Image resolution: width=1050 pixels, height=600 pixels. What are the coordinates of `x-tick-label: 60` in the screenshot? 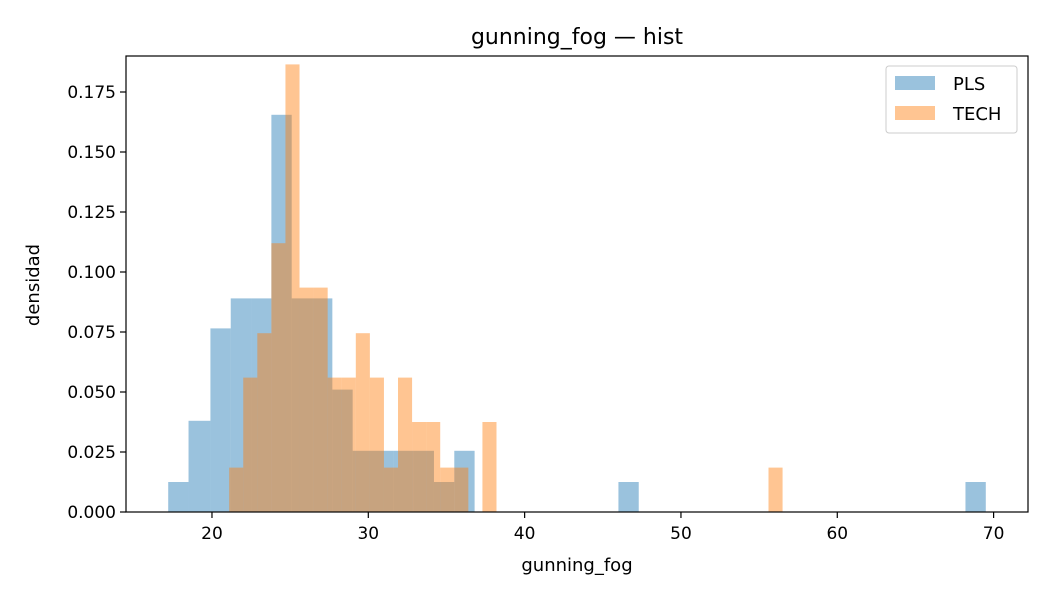 It's located at (837, 534).